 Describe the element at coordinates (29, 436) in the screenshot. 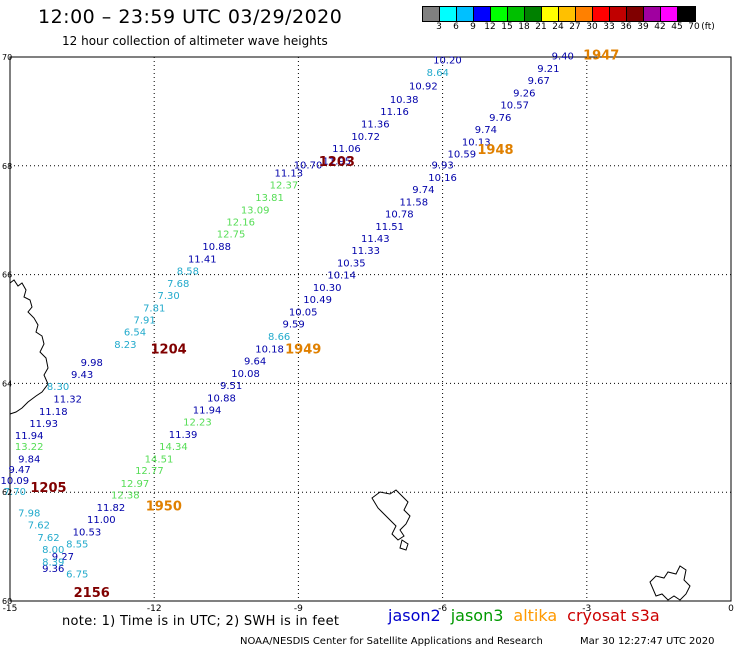

I see `swh-value-track-a: 11.94` at that location.